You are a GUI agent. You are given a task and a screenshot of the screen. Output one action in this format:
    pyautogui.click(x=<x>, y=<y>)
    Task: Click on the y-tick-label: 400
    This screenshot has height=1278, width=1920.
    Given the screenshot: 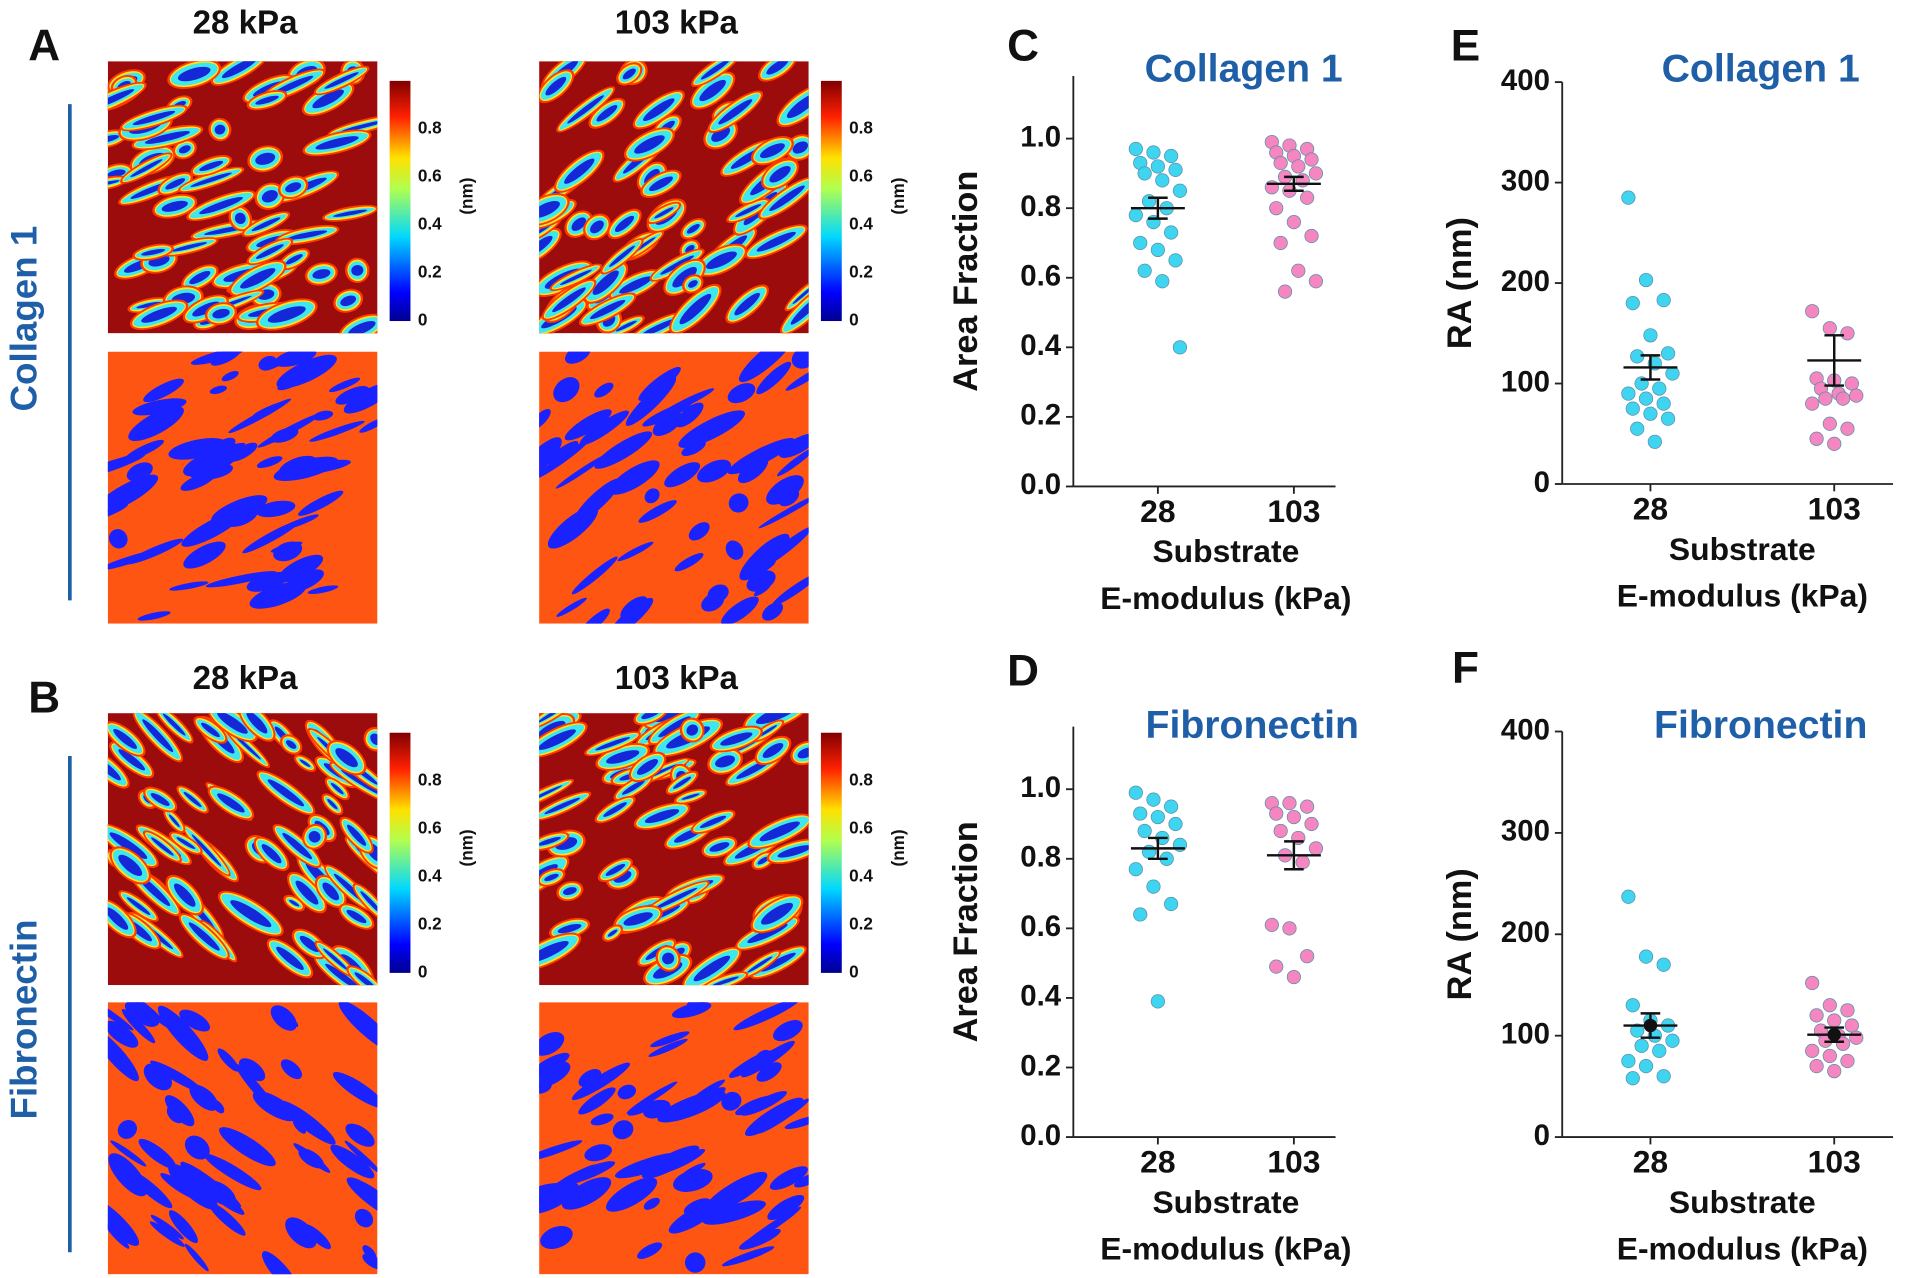 What is the action you would take?
    pyautogui.click(x=1525, y=729)
    